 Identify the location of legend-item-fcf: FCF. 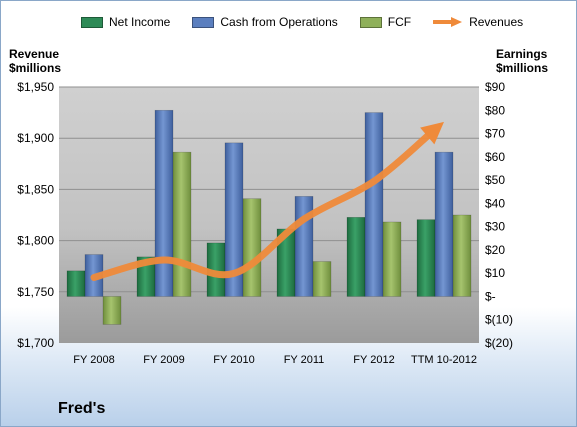
(385, 22).